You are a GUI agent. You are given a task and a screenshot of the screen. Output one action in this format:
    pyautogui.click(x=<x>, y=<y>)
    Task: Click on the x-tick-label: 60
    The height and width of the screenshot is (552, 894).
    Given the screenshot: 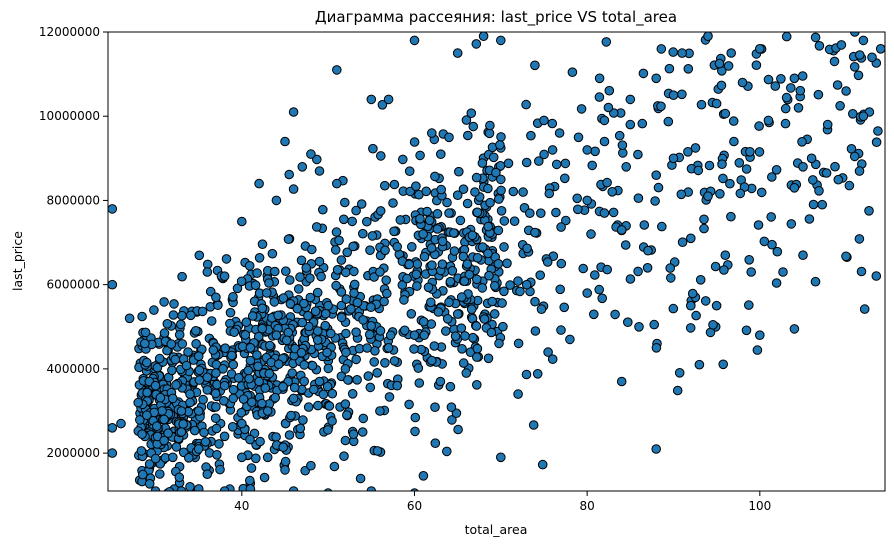 What is the action you would take?
    pyautogui.click(x=414, y=506)
    